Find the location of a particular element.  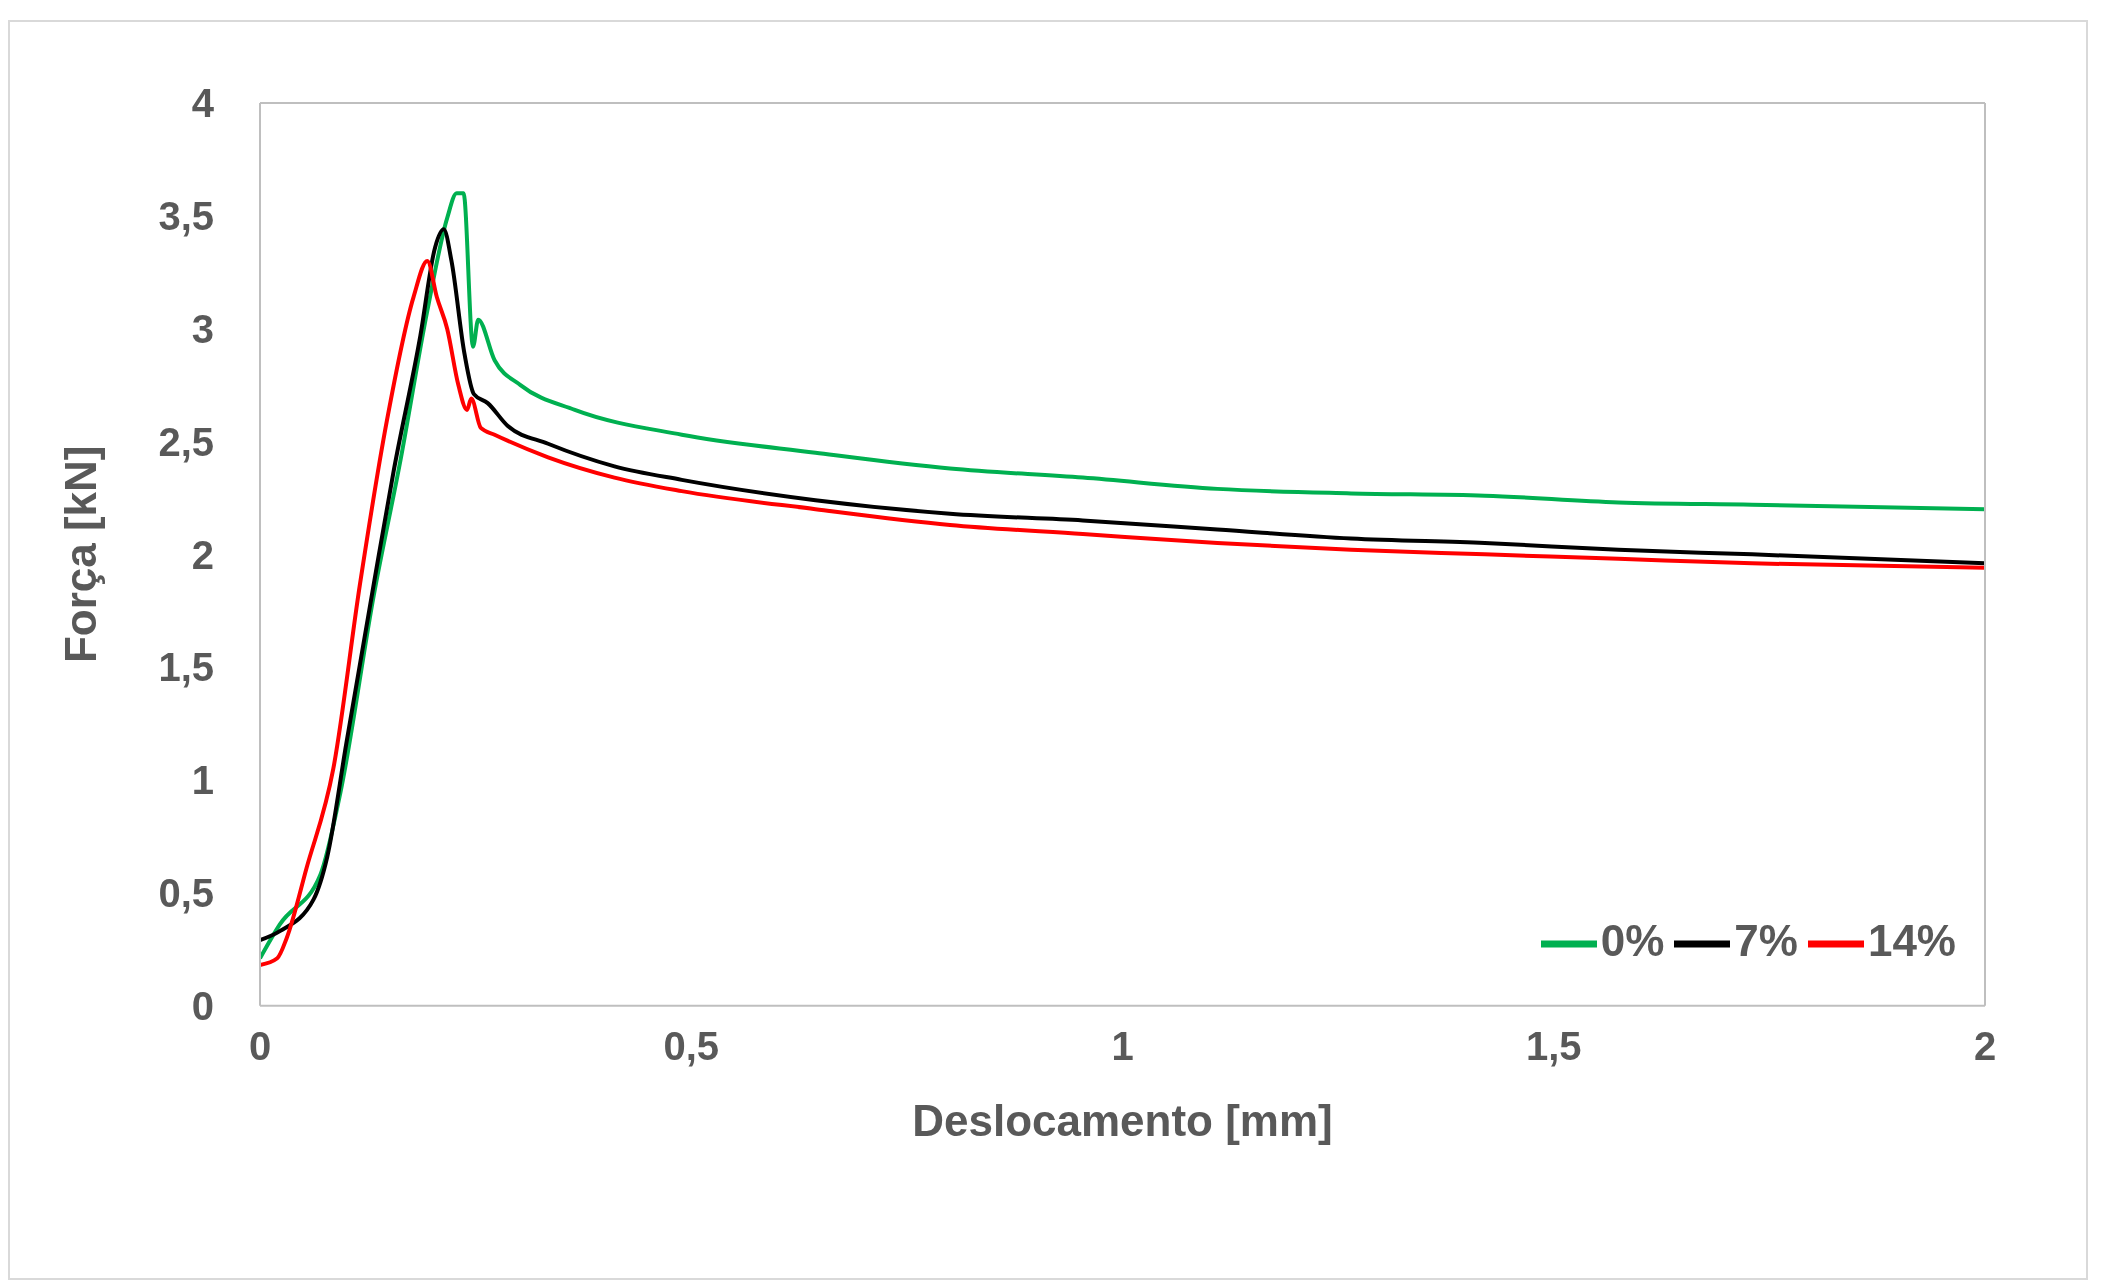

legend-label: 14% is located at coordinates (1911, 940).